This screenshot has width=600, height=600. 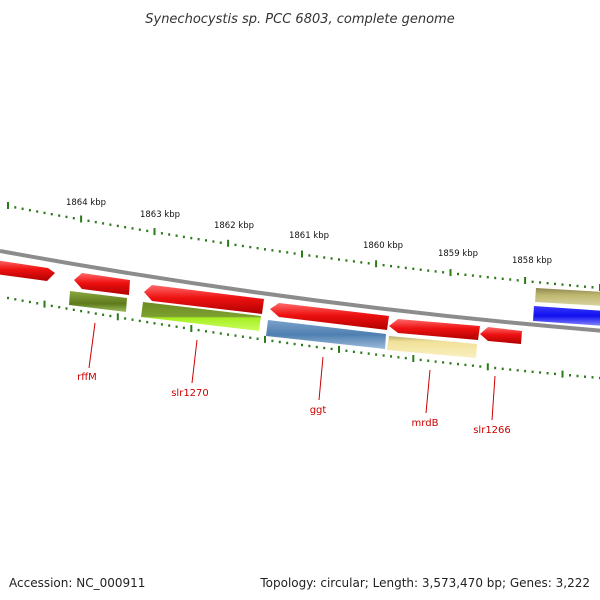 What do you see at coordinates (432, 347) in the screenshot?
I see `gene-mrdB` at bounding box center [432, 347].